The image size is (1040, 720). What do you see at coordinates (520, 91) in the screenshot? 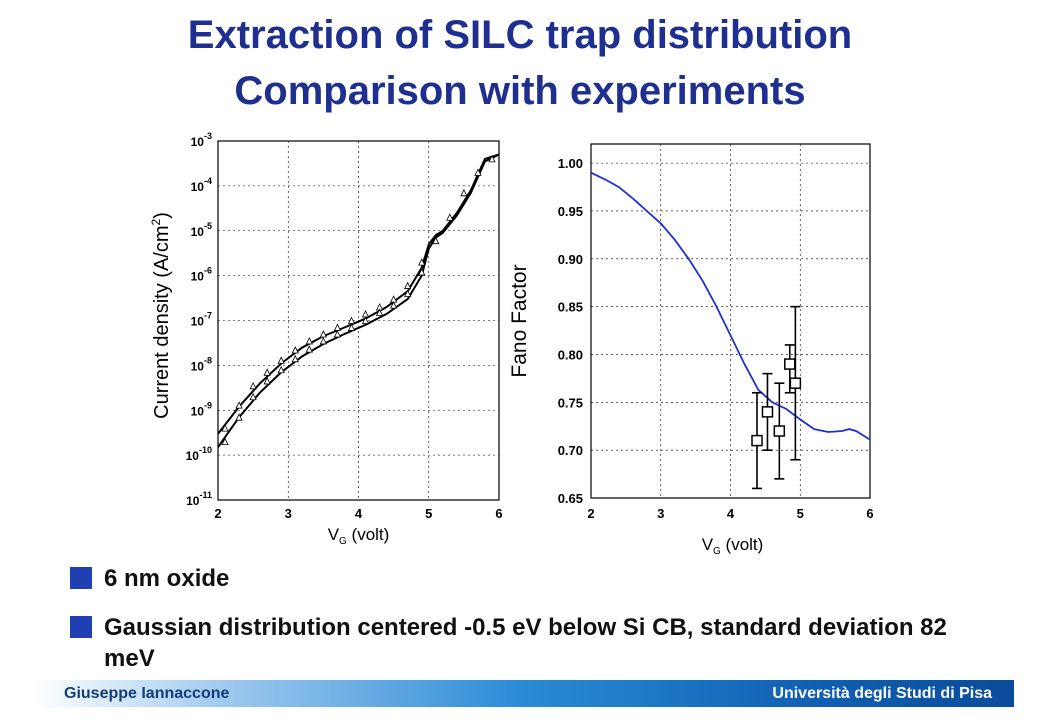
I see `slide-title-line2: Comparison with experiments` at bounding box center [520, 91].